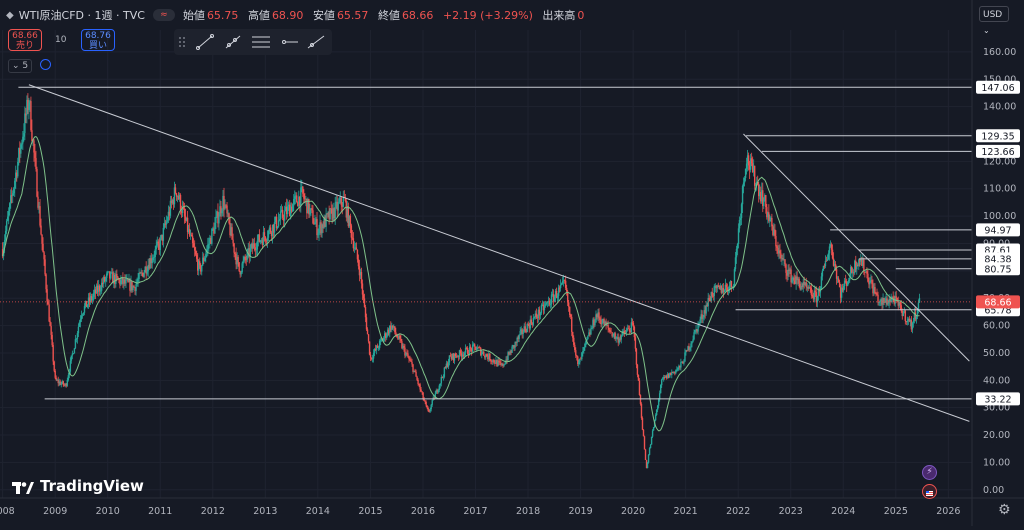  Describe the element at coordinates (261, 42) in the screenshot. I see `fib-tool-icon` at that location.